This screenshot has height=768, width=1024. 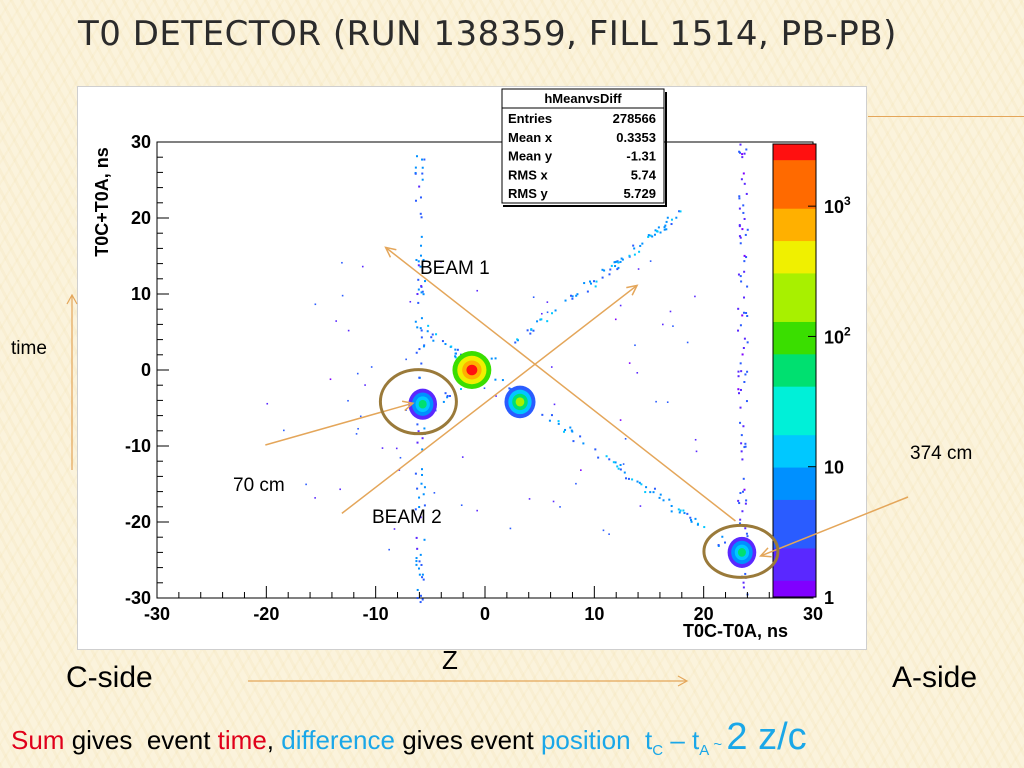 What do you see at coordinates (528, 193) in the screenshot?
I see `stats-key: RMS y` at bounding box center [528, 193].